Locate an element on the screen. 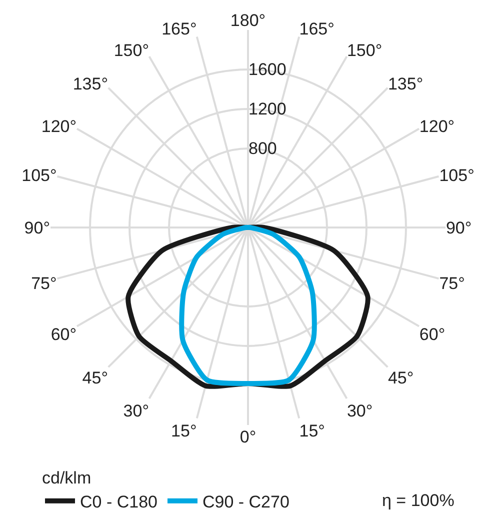 This screenshot has height=531, width=496. y-tick-label: 1200 is located at coordinates (267, 109).